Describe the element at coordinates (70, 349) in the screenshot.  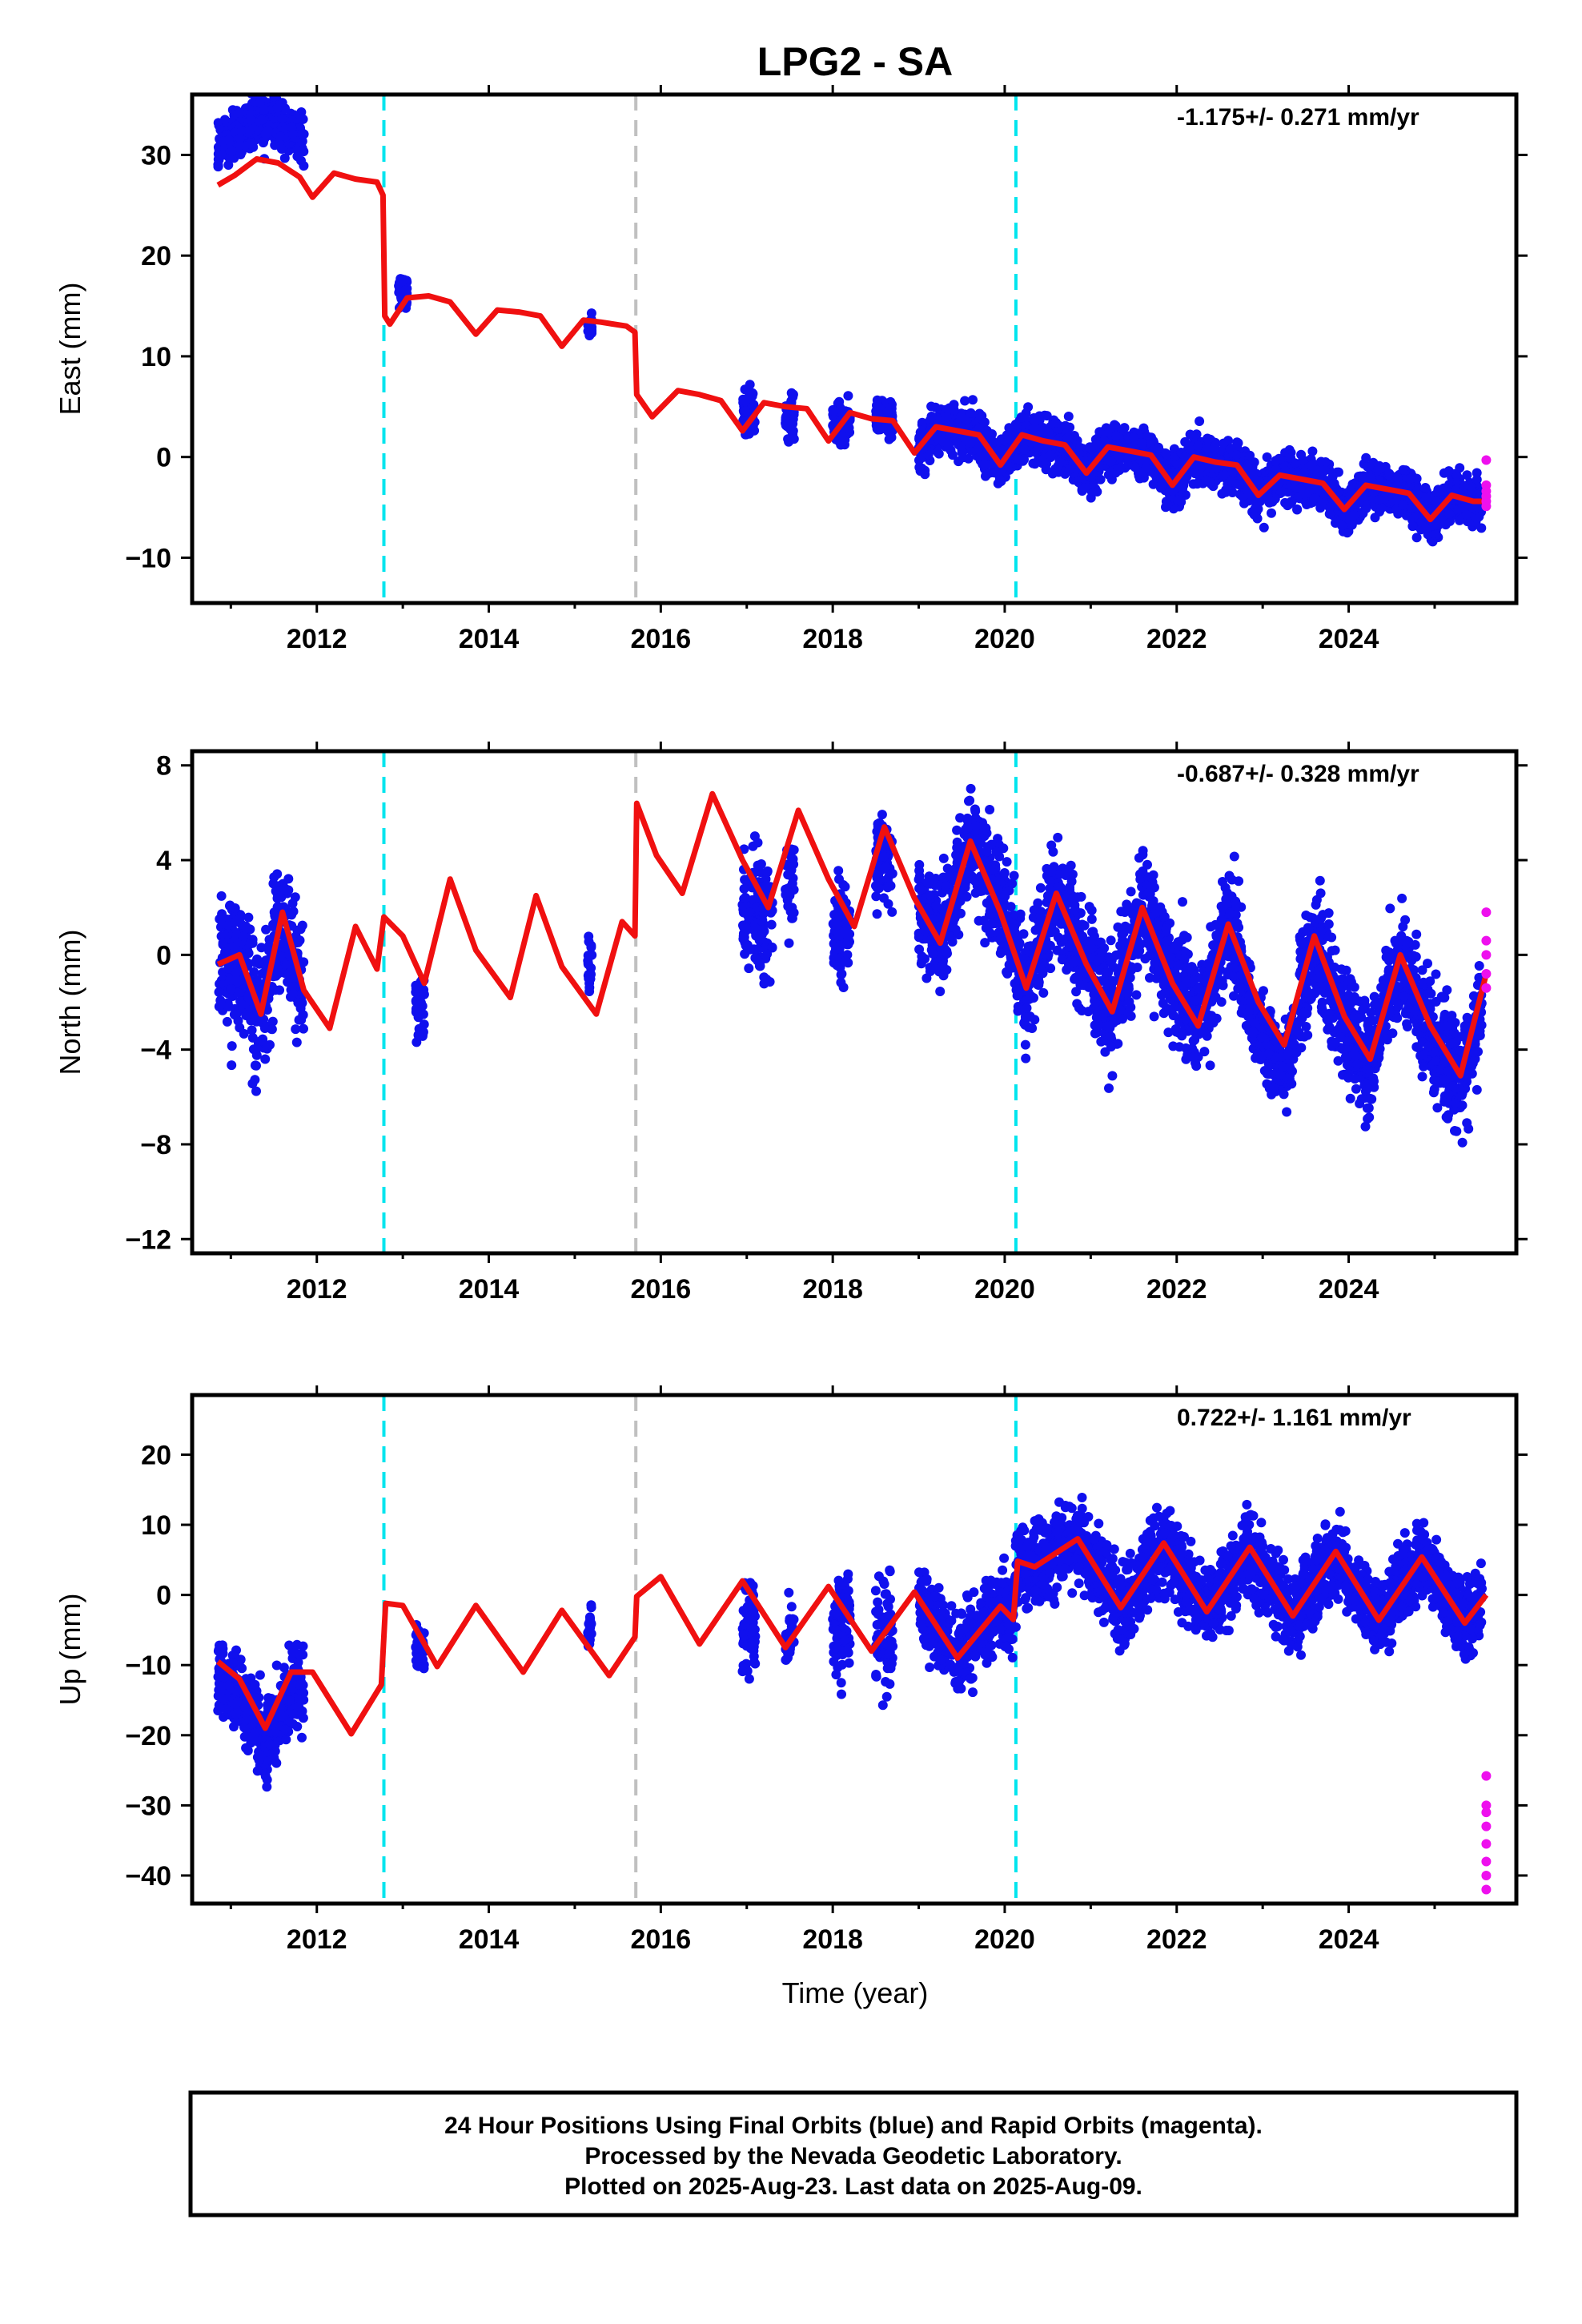
I see `y-axis-label-east: East (mm)` at that location.